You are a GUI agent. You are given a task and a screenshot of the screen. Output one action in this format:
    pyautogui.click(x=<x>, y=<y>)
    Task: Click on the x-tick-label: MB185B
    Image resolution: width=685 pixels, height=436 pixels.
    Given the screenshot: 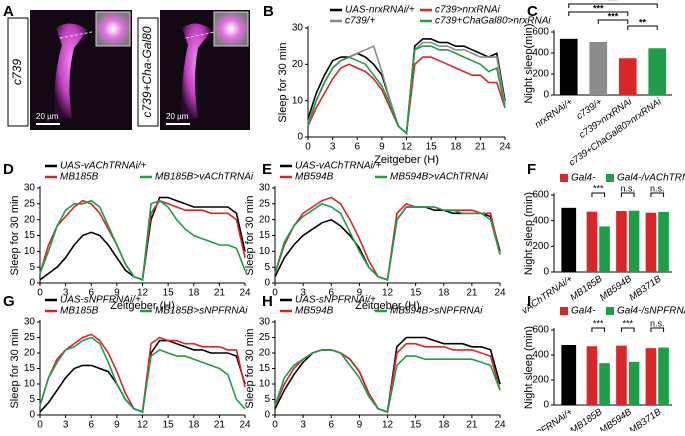 What is the action you would take?
    pyautogui.click(x=586, y=288)
    